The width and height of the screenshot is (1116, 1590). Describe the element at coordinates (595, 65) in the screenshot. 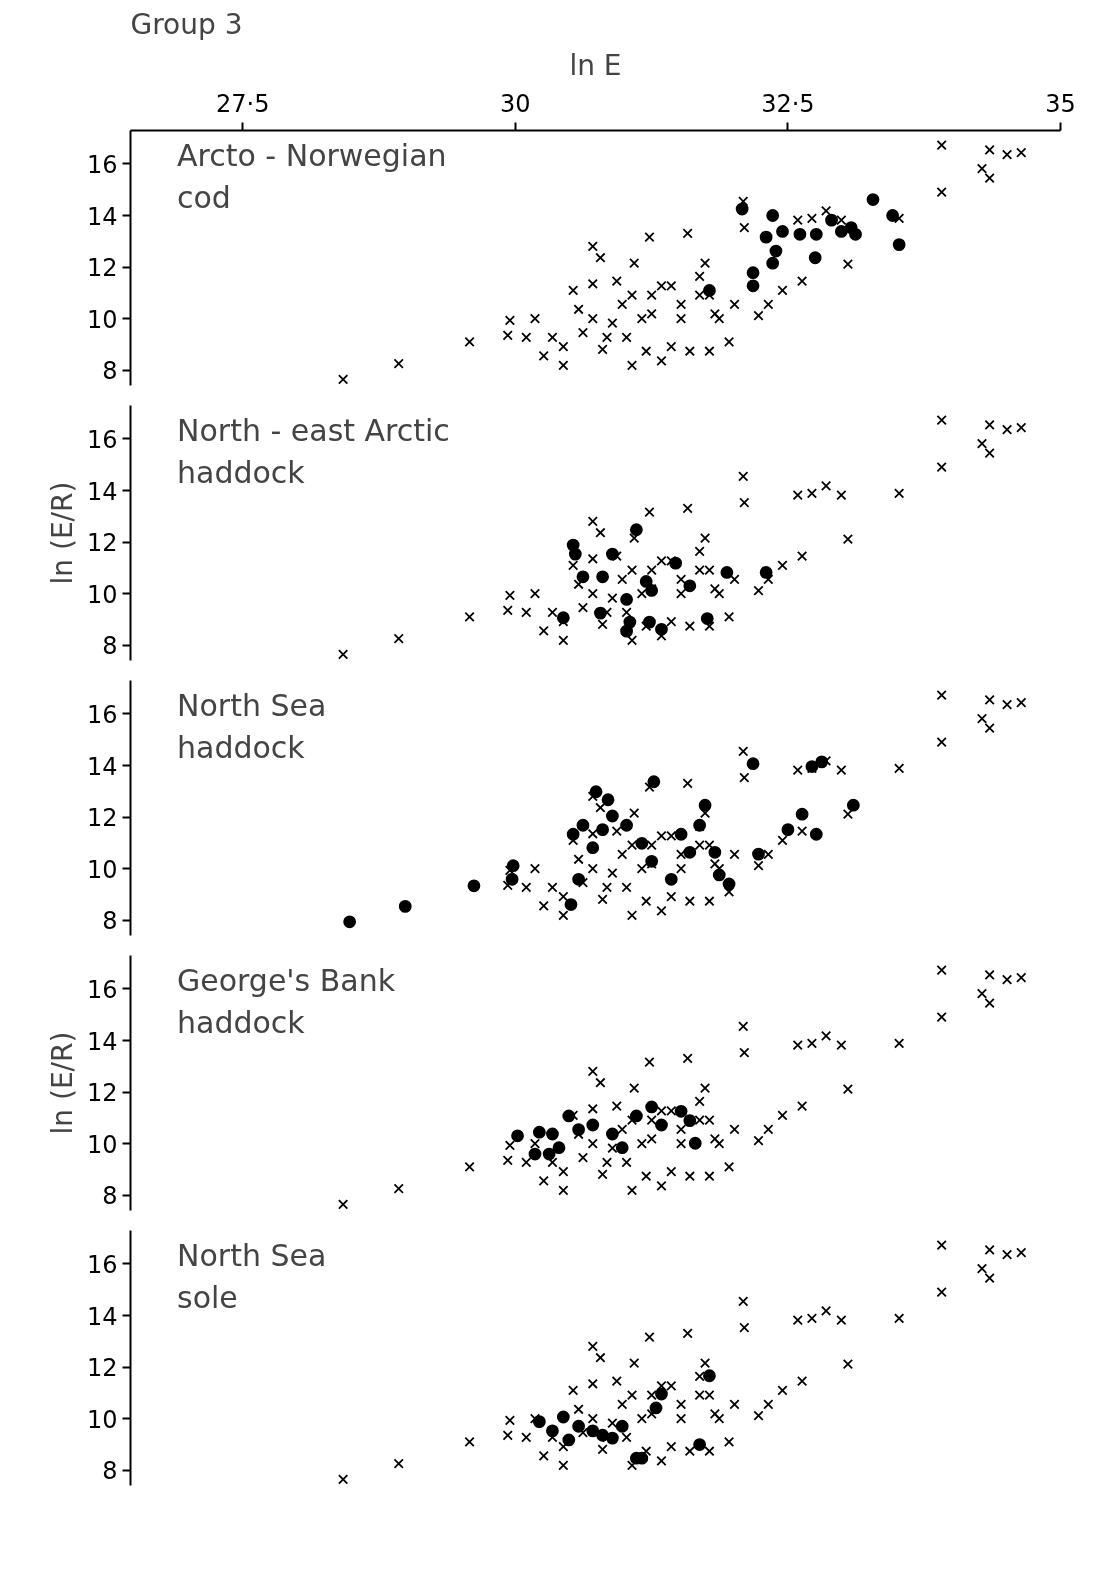

I see `x-axis-title: ln E` at that location.